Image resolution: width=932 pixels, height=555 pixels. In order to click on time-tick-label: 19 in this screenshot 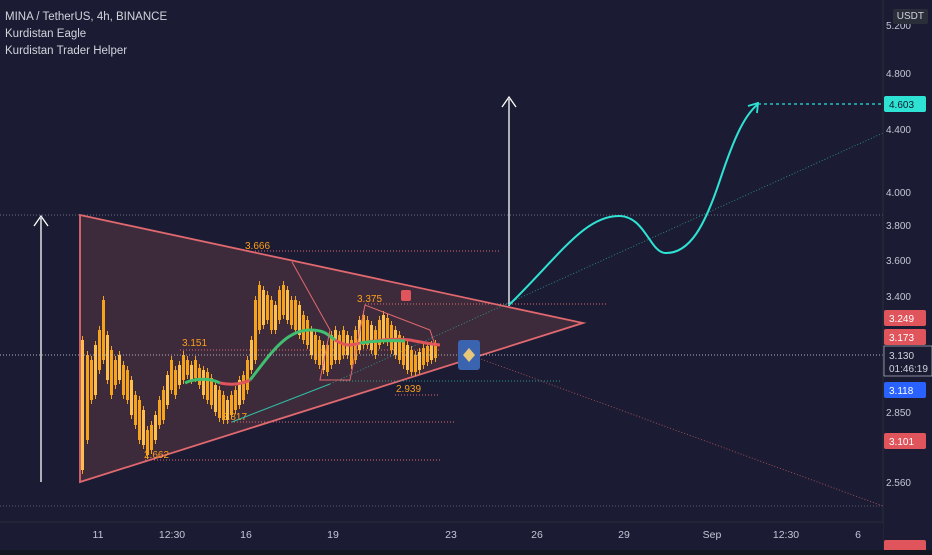, I will do `click(333, 535)`.